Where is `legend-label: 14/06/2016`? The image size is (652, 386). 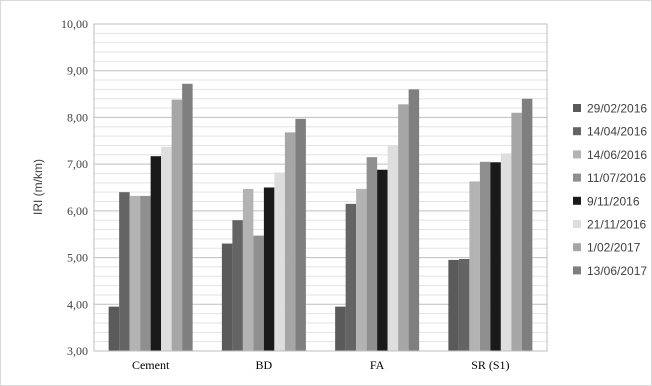
legend-label: 14/06/2016 is located at coordinates (617, 155).